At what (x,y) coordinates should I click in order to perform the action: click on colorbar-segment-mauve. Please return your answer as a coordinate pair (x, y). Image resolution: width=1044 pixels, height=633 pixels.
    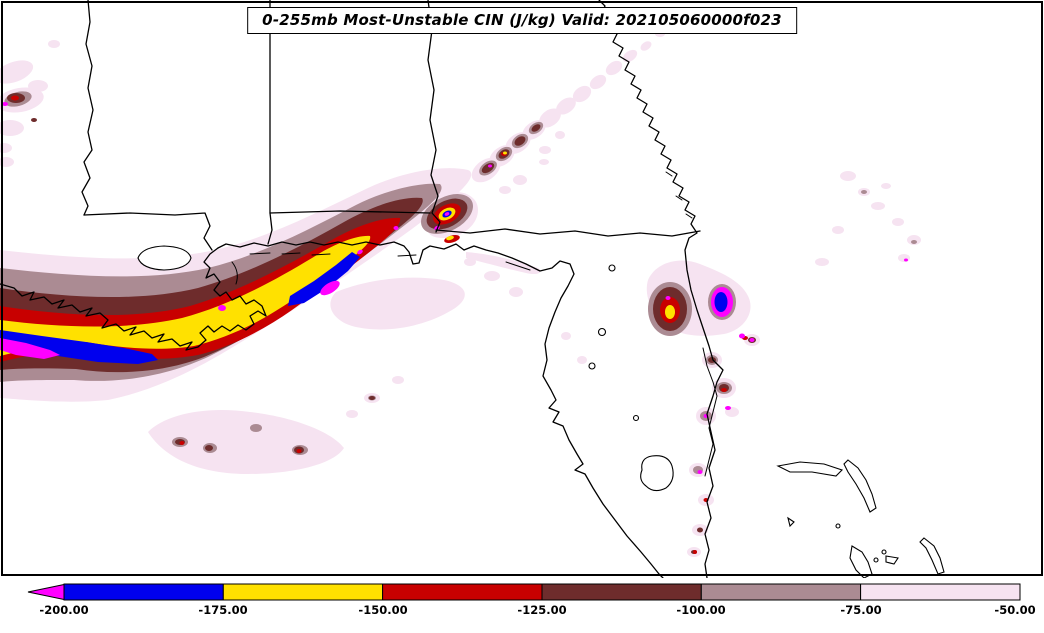
    Looking at the image, I should click on (781, 592).